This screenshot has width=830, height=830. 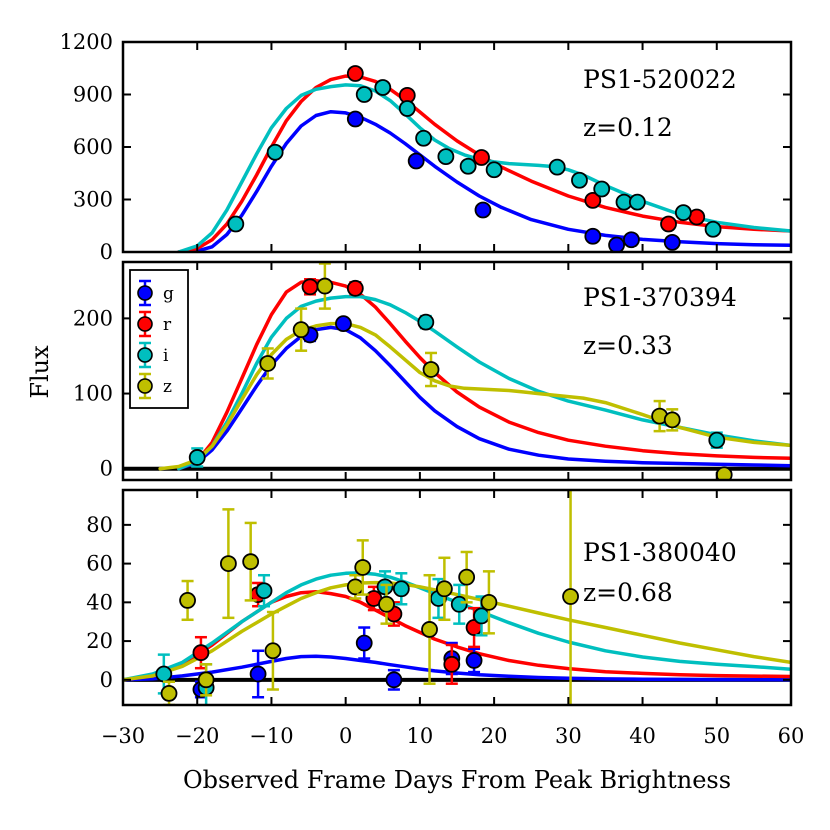 I want to click on model-curve-g, so click(x=487, y=180).